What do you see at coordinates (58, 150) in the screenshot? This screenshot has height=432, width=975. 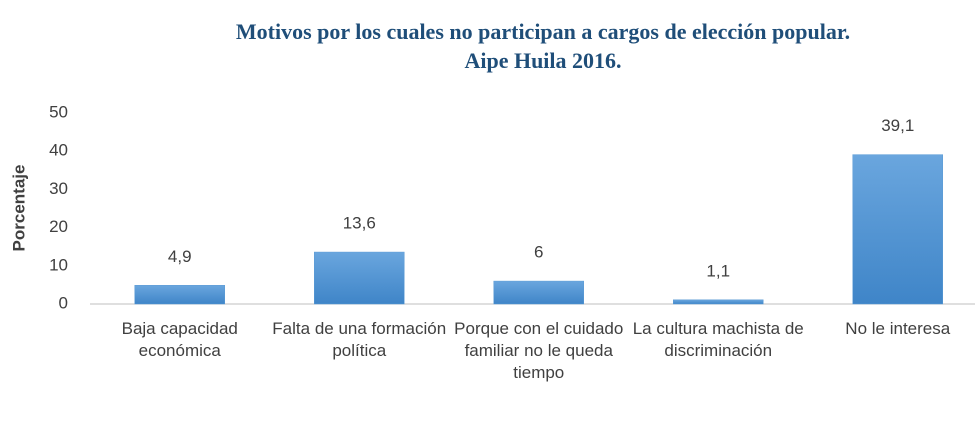 I see `y-tick-label: 40` at bounding box center [58, 150].